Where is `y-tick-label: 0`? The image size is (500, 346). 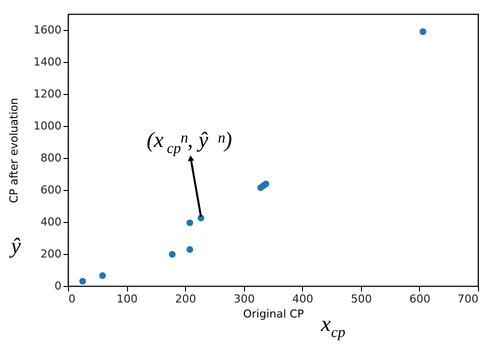 y-tick-label: 0 is located at coordinates (58, 286).